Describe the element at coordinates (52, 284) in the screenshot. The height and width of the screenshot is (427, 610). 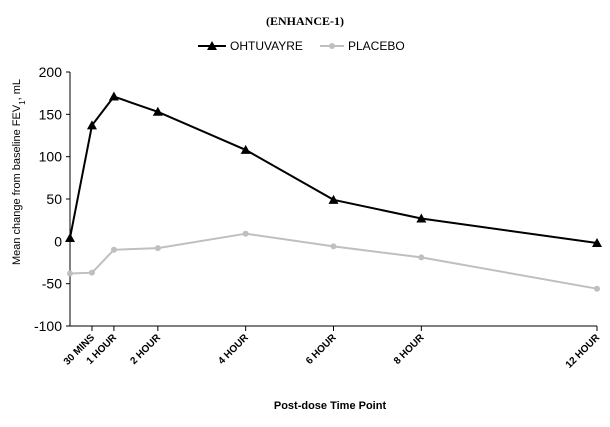
I see `y-tick-label: -50` at that location.